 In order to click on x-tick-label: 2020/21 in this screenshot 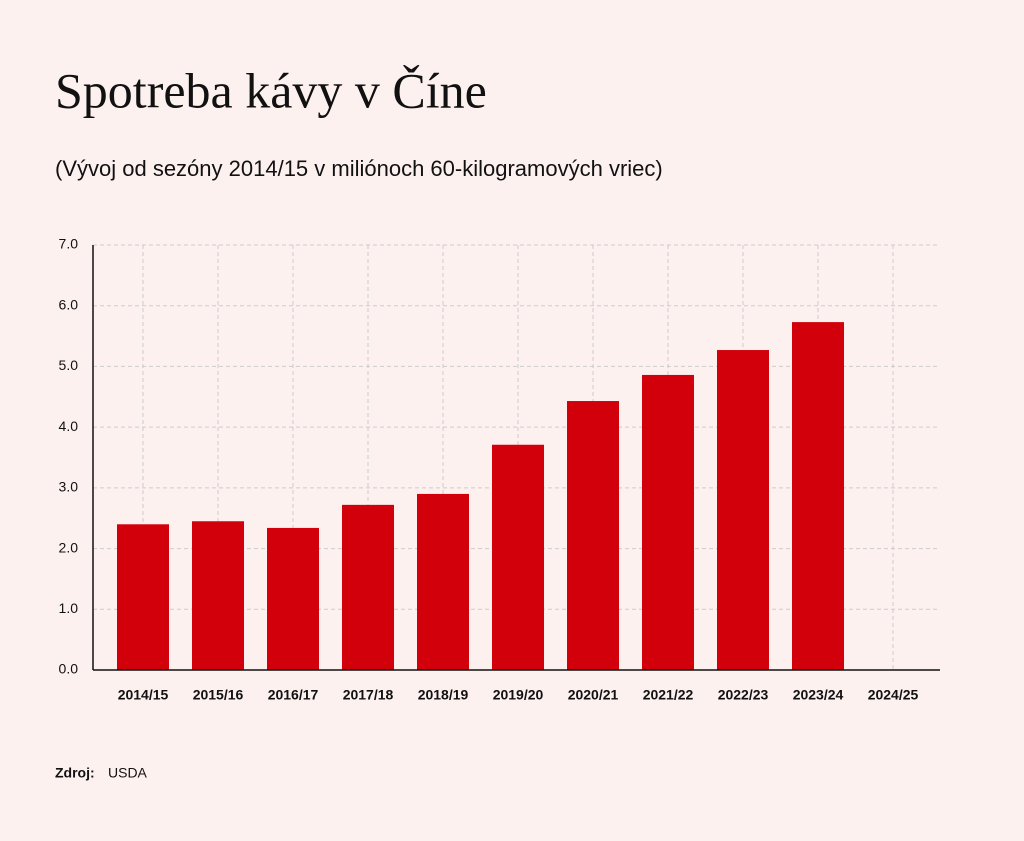, I will do `click(593, 695)`.